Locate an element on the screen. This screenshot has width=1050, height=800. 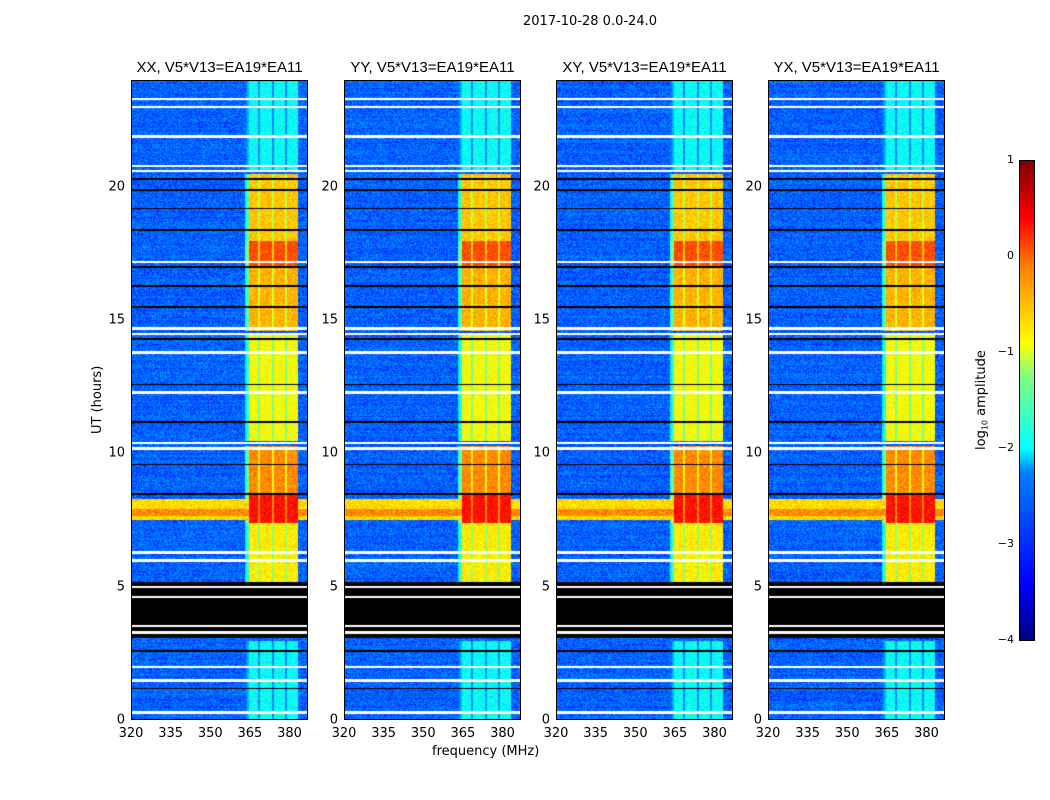
colorbar-tick-label: 0 is located at coordinates (1010, 255).